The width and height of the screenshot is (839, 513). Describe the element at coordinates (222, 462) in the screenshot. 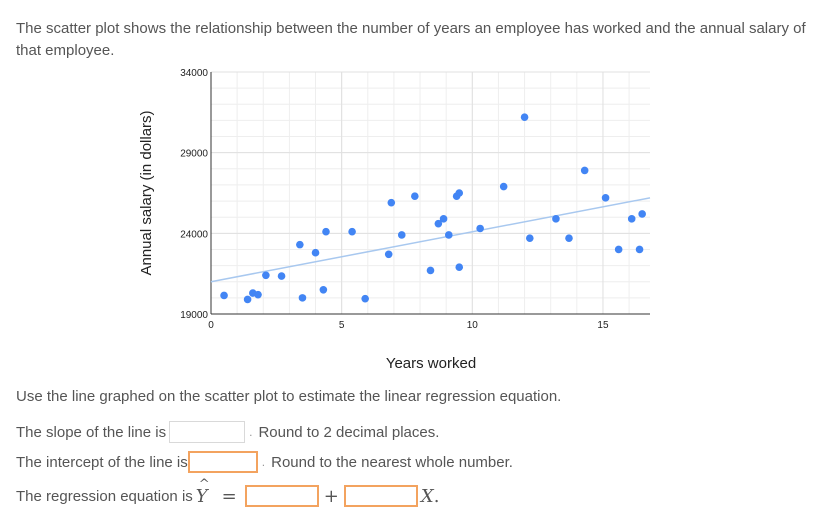

I see `intercept-input` at that location.